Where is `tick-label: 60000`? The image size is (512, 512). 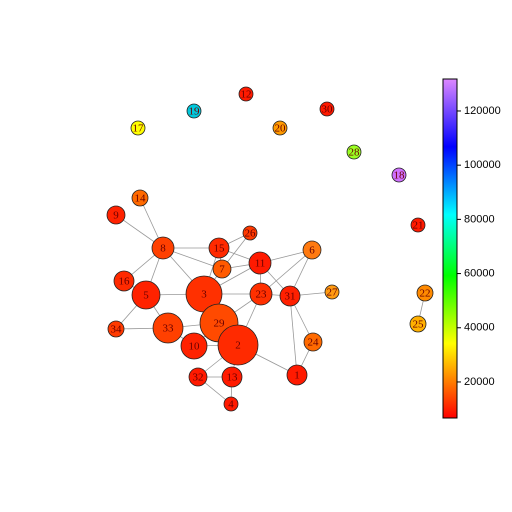 tick-label: 60000 is located at coordinates (479, 273).